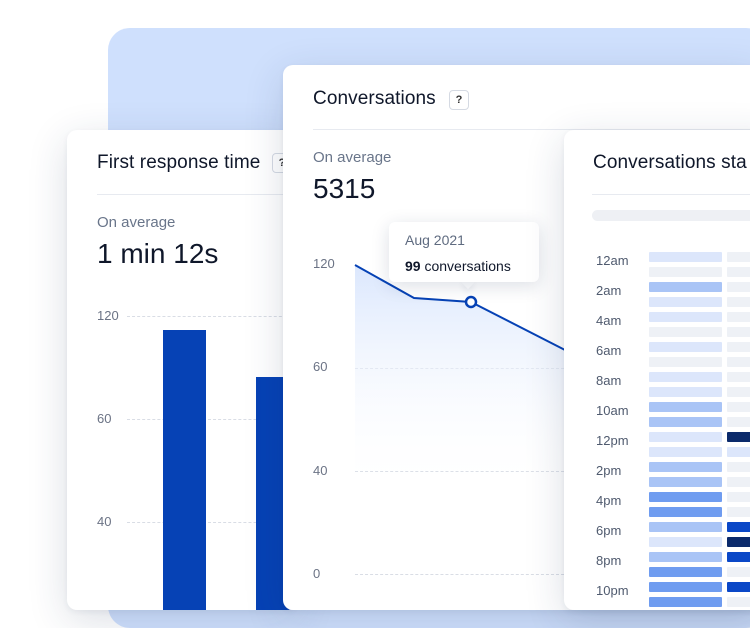 This screenshot has height=628, width=750. I want to click on card-title: First response time, so click(179, 162).